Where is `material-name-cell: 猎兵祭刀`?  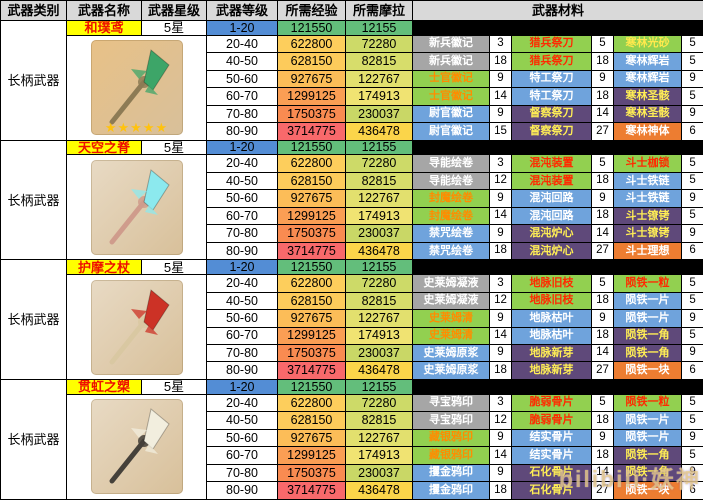
material-name-cell: 猎兵祭刀 is located at coordinates (551, 61).